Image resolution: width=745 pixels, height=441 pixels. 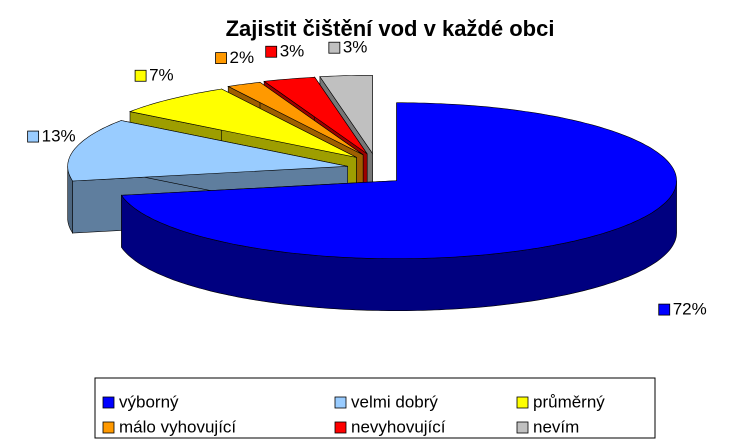 I want to click on legend-label: výborný, so click(x=149, y=401).